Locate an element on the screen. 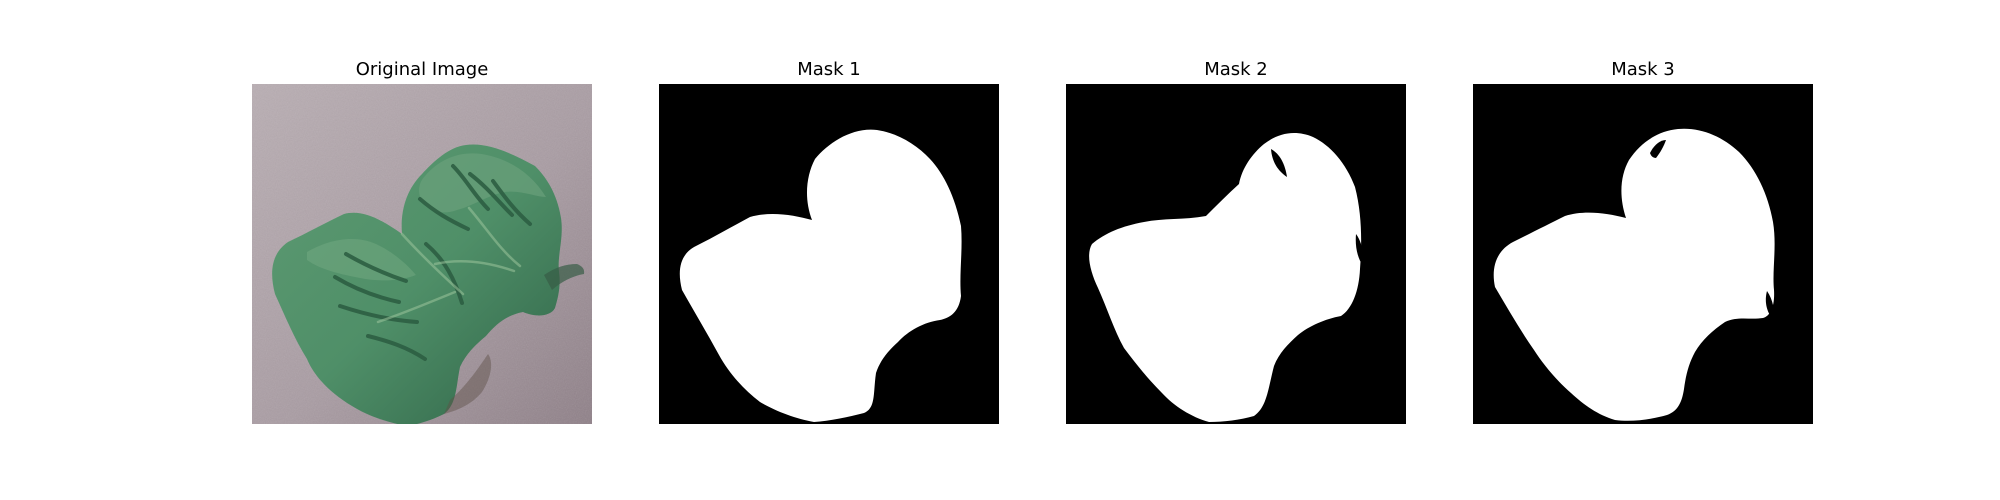 The height and width of the screenshot is (500, 2000). mask-1-image is located at coordinates (829, 254).